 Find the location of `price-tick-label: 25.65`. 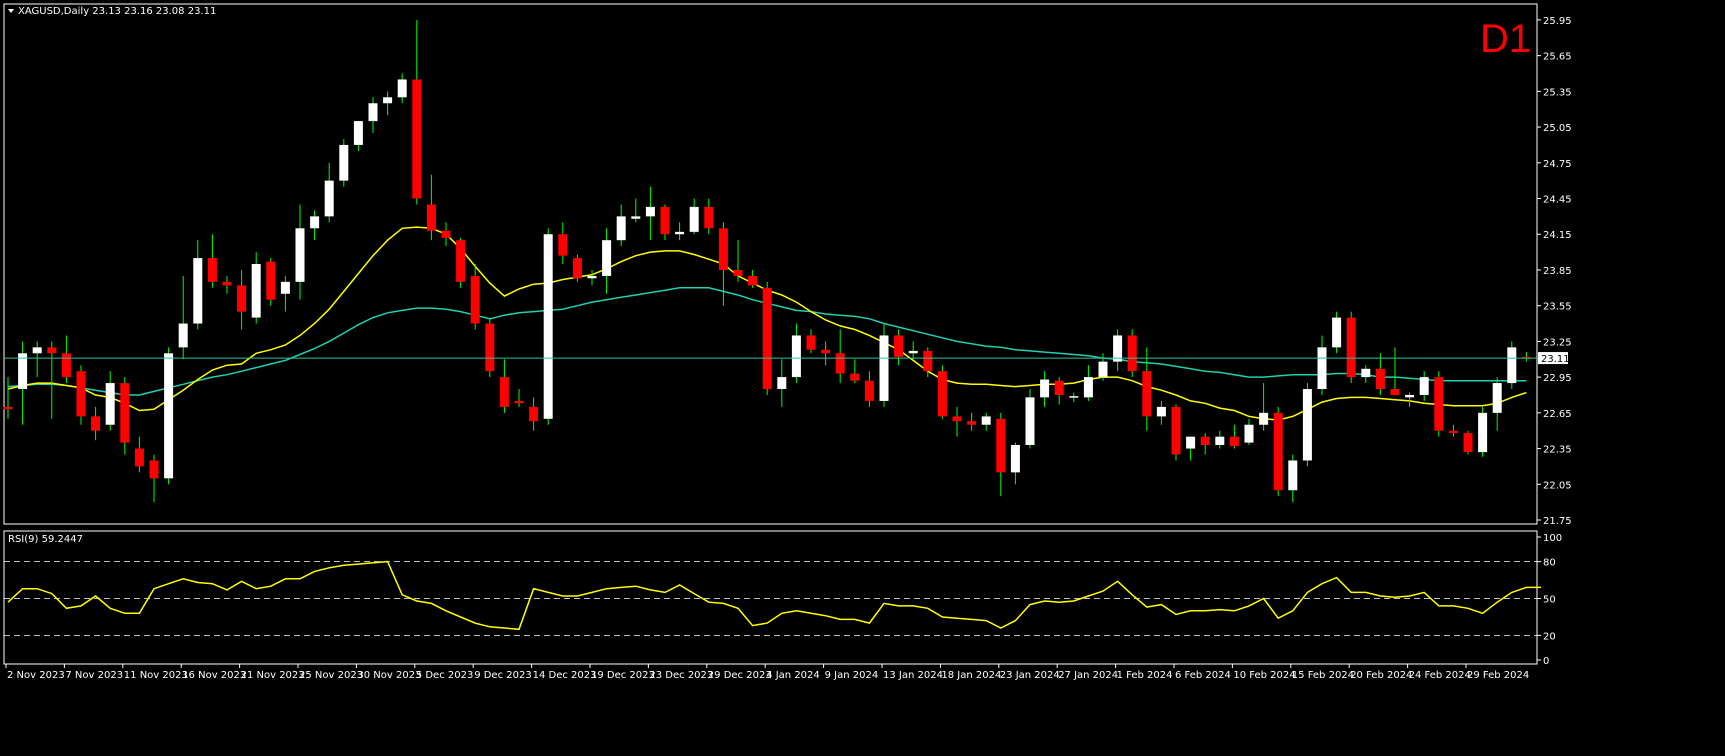

price-tick-label: 25.65 is located at coordinates (1557, 57).